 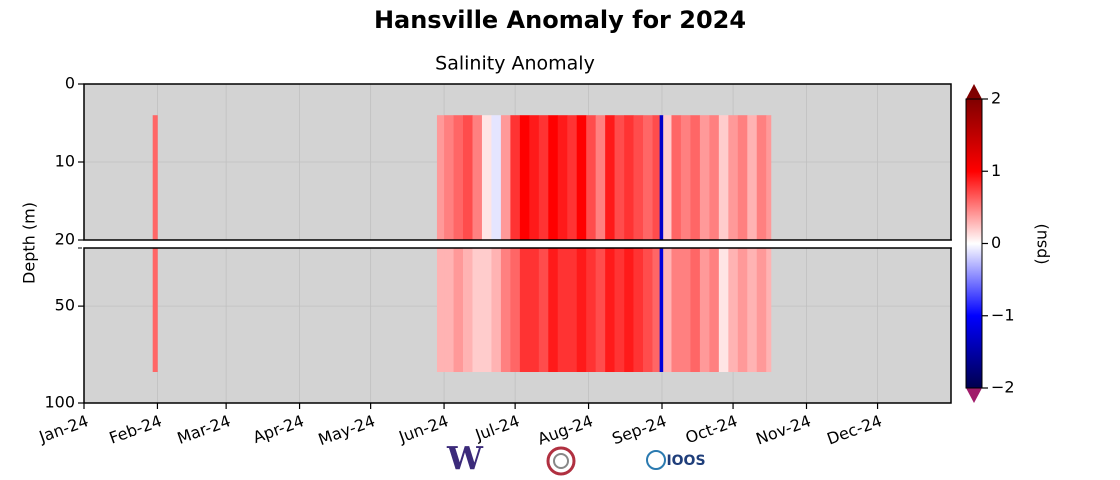 What do you see at coordinates (422, 429) in the screenshot?
I see `x-tick-label: Jun-24` at bounding box center [422, 429].